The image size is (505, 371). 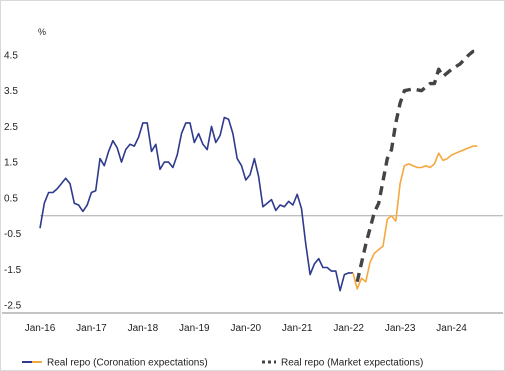 What do you see at coordinates (415, 217) in the screenshot?
I see `series-coronation-forecast-line` at bounding box center [415, 217].